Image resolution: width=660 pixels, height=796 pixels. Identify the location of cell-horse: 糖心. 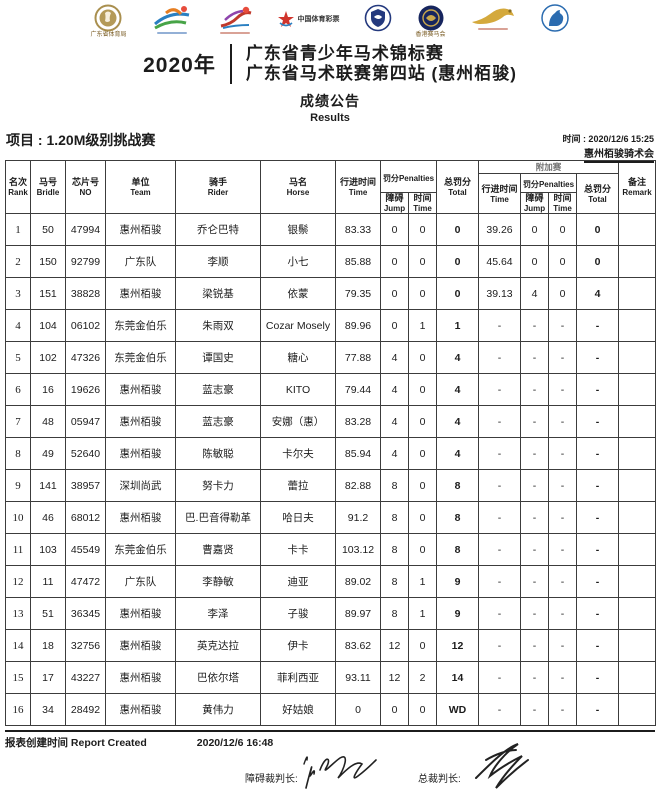
(298, 357).